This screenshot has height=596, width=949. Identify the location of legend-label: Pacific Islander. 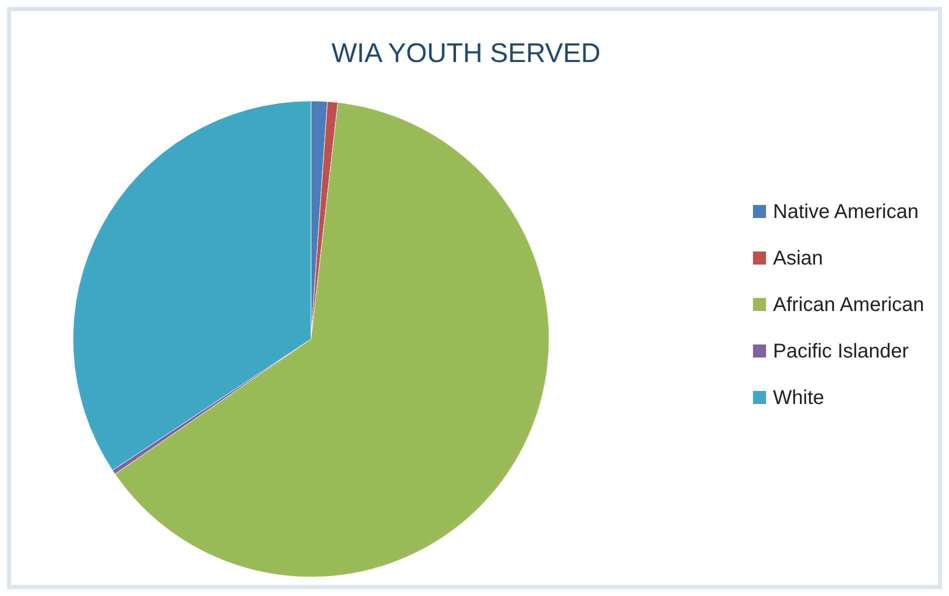
(841, 351).